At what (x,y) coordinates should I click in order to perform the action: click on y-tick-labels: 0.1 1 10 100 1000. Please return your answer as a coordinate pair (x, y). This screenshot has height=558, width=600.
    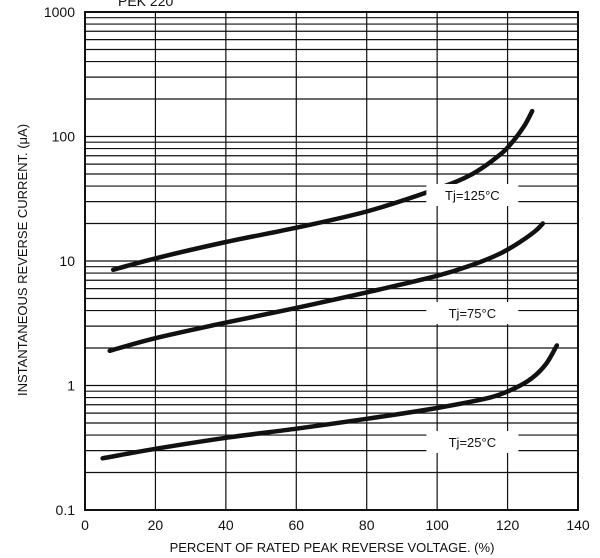
    Looking at the image, I should click on (59, 261).